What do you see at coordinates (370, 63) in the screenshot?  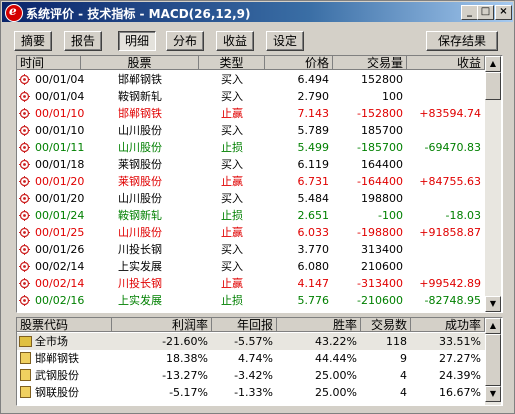 I see `col-volume-header: 交易量` at bounding box center [370, 63].